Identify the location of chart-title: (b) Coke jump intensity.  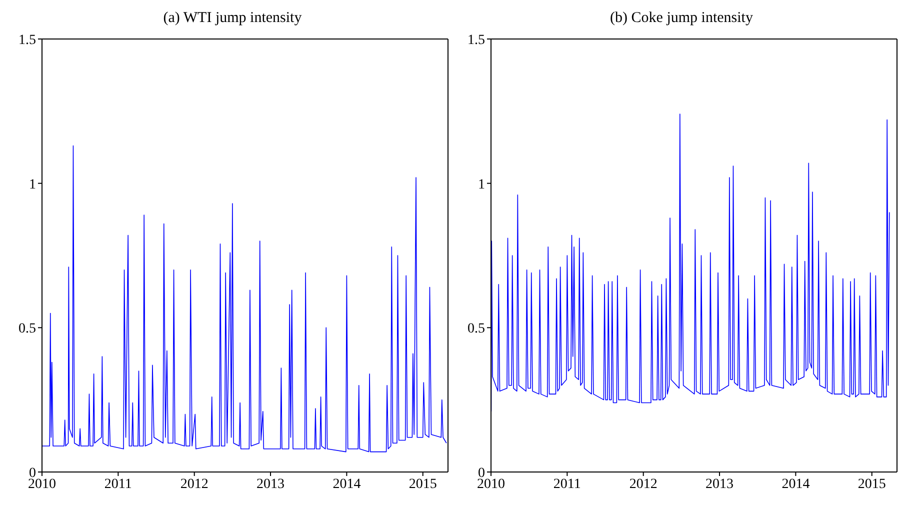
(681, 18).